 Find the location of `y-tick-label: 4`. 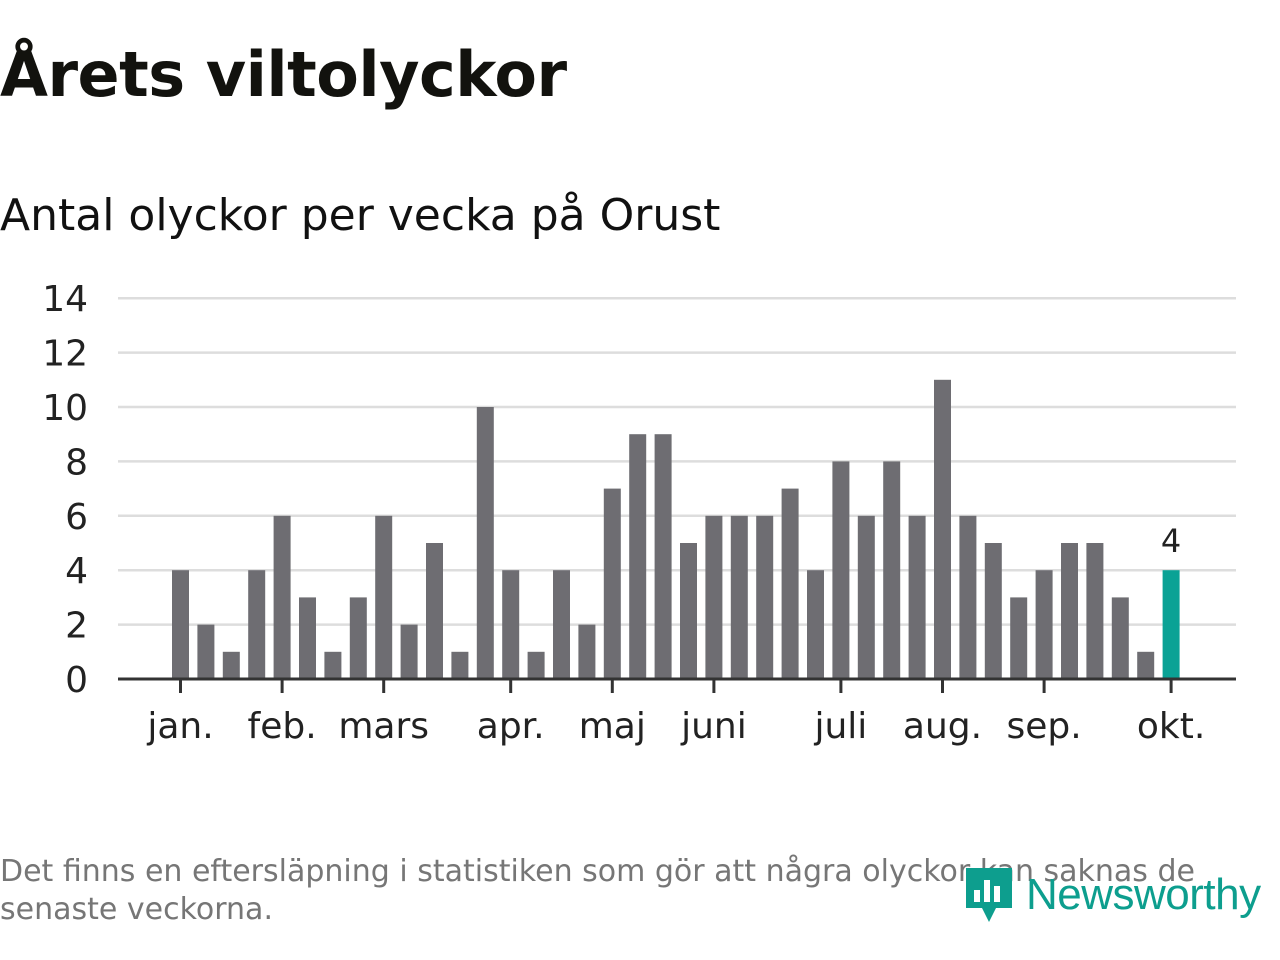

y-tick-label: 4 is located at coordinates (76, 571).